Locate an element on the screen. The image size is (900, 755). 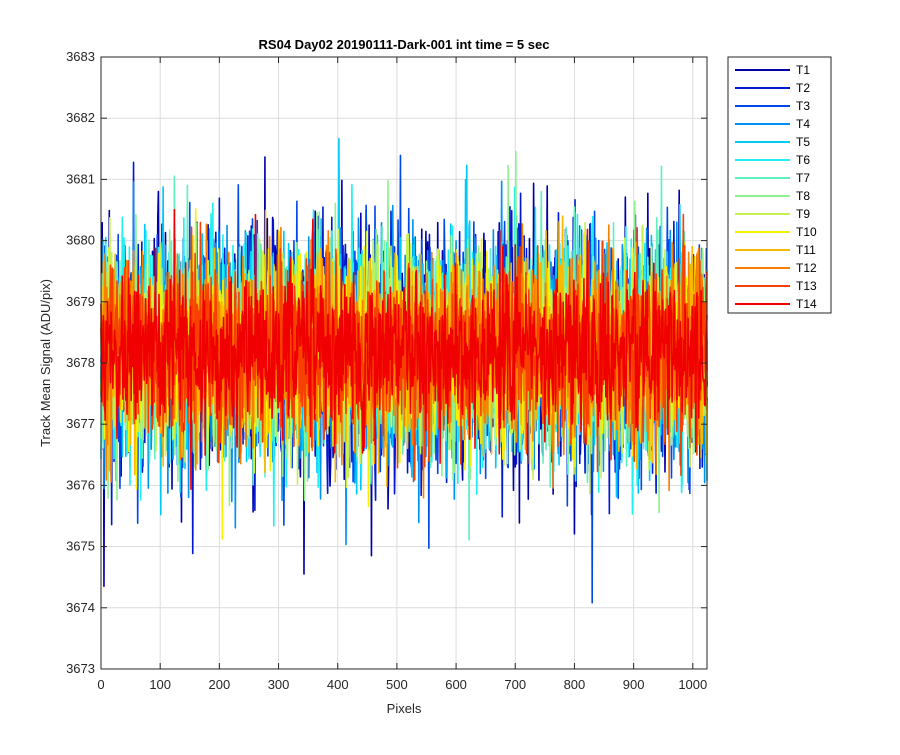
x-tick-label: 0 is located at coordinates (100, 684).